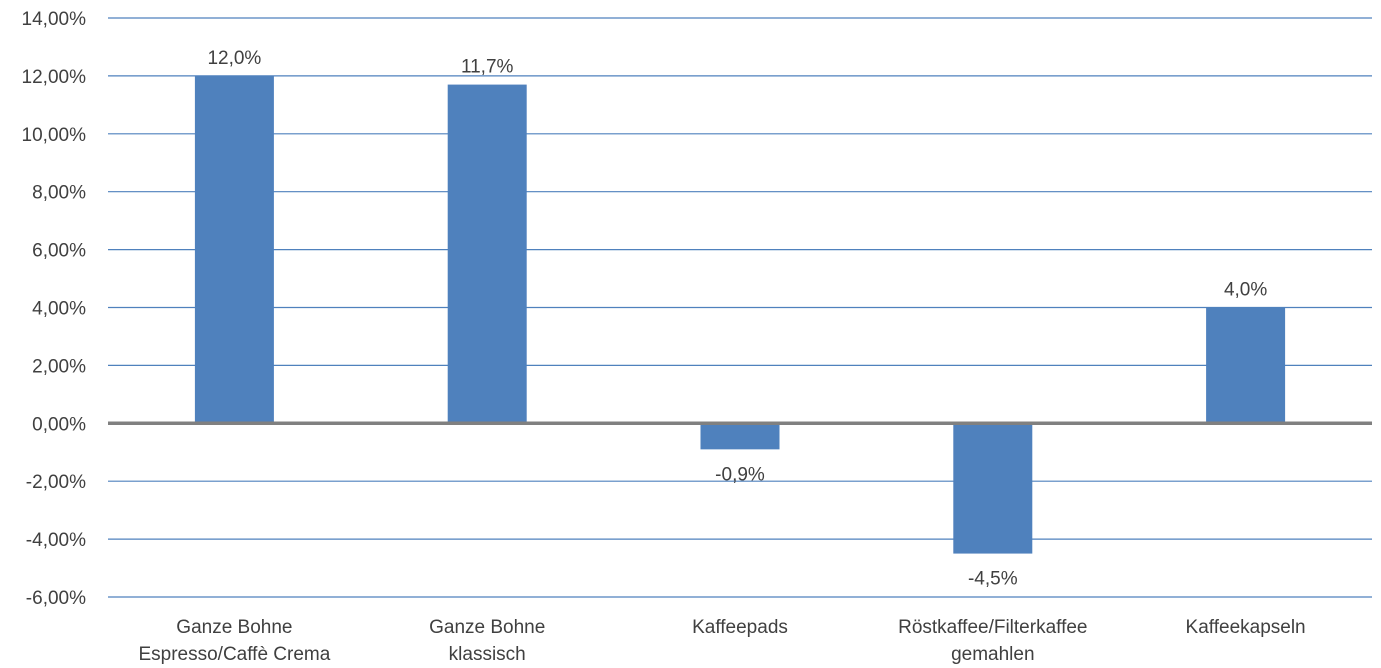  What do you see at coordinates (992, 654) in the screenshot?
I see `category-label-line: gemahlen` at bounding box center [992, 654].